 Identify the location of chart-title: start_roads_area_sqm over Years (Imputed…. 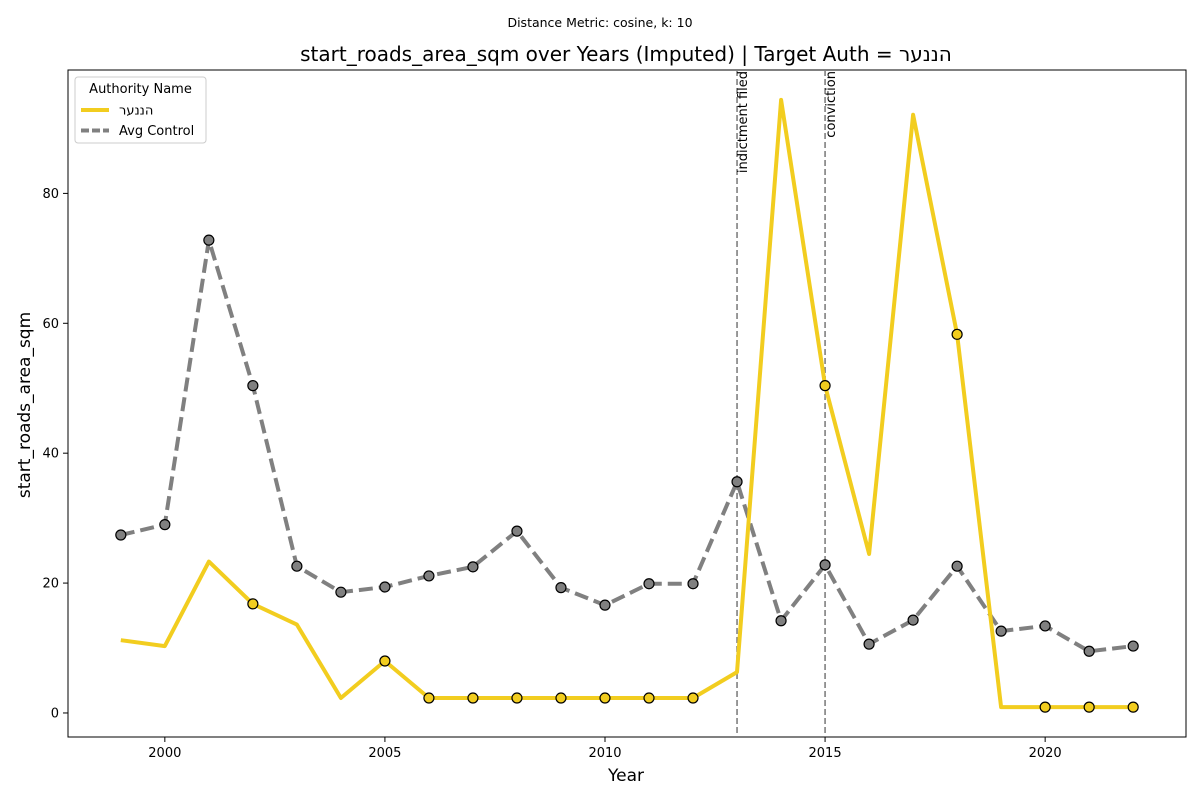
(626, 54).